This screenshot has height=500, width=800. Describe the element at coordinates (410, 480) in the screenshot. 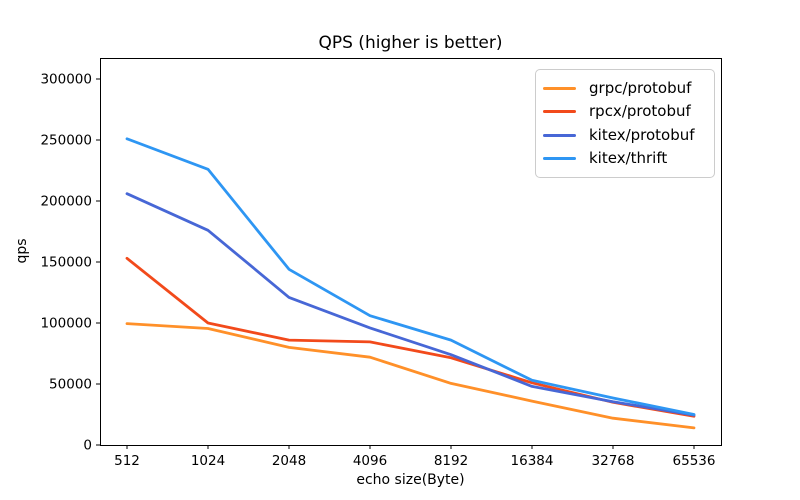

I see `x-axis-label: echo size(Byte)` at that location.